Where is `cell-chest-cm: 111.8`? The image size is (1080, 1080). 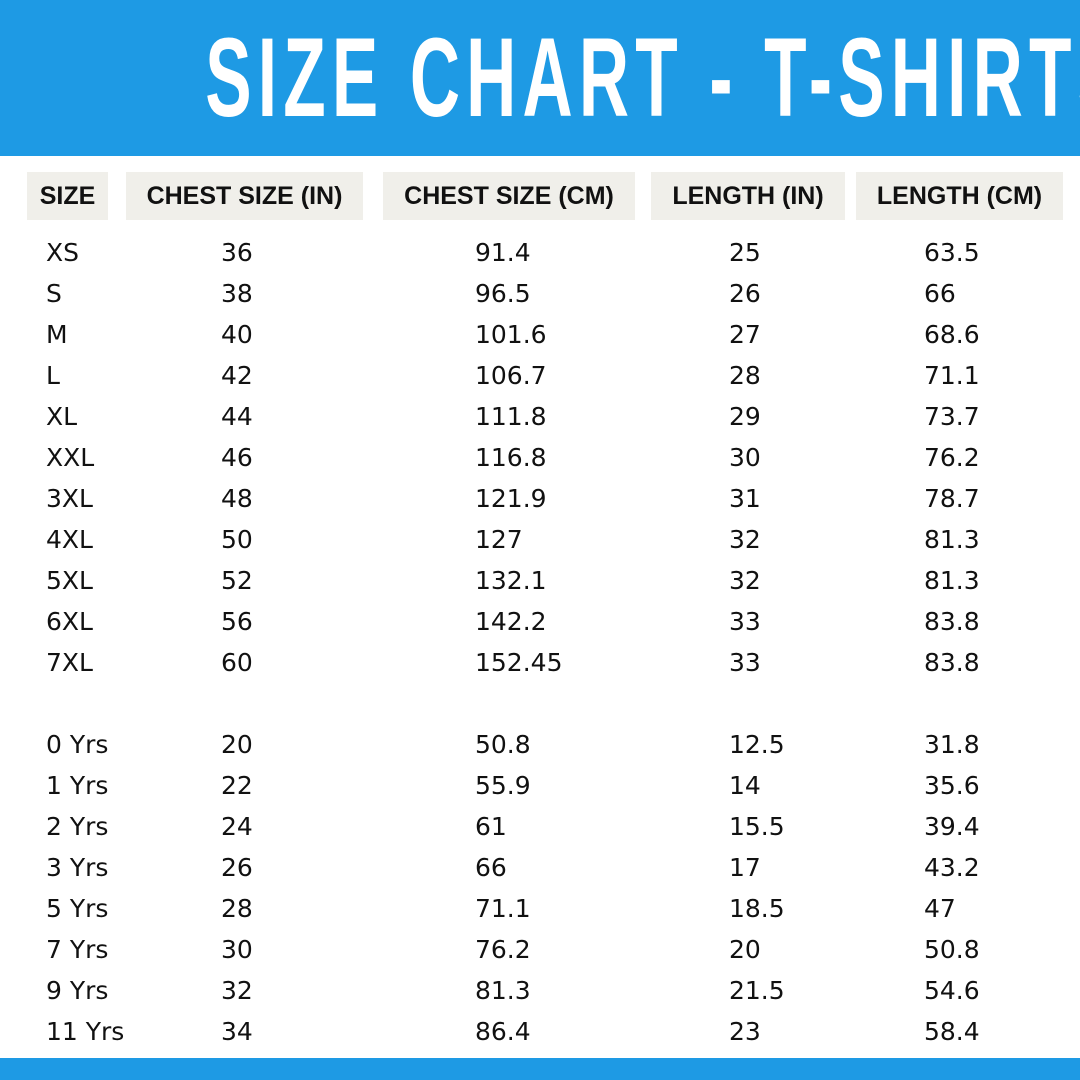
cell-chest-cm: 111.8 is located at coordinates (511, 416).